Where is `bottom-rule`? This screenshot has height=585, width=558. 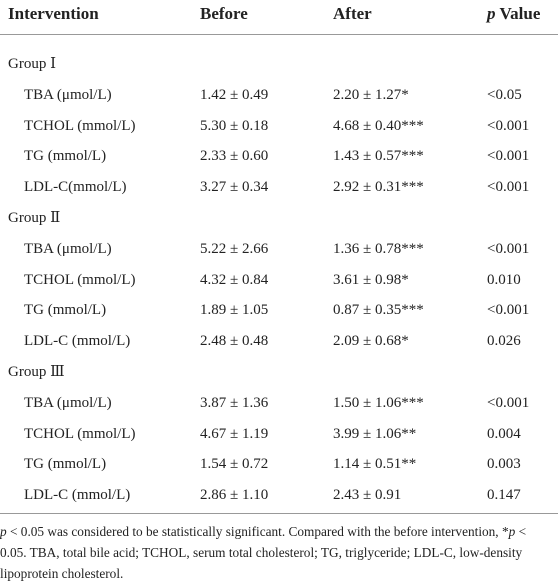
bottom-rule is located at coordinates (279, 513).